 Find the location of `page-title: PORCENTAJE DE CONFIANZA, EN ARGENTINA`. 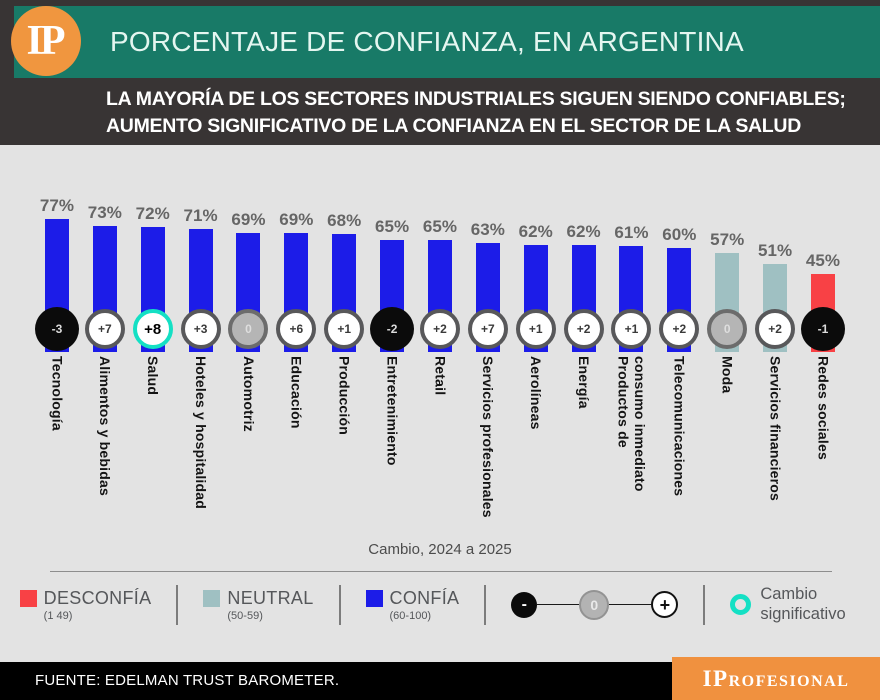

page-title: PORCENTAJE DE CONFIANZA, EN ARGENTINA is located at coordinates (427, 41).